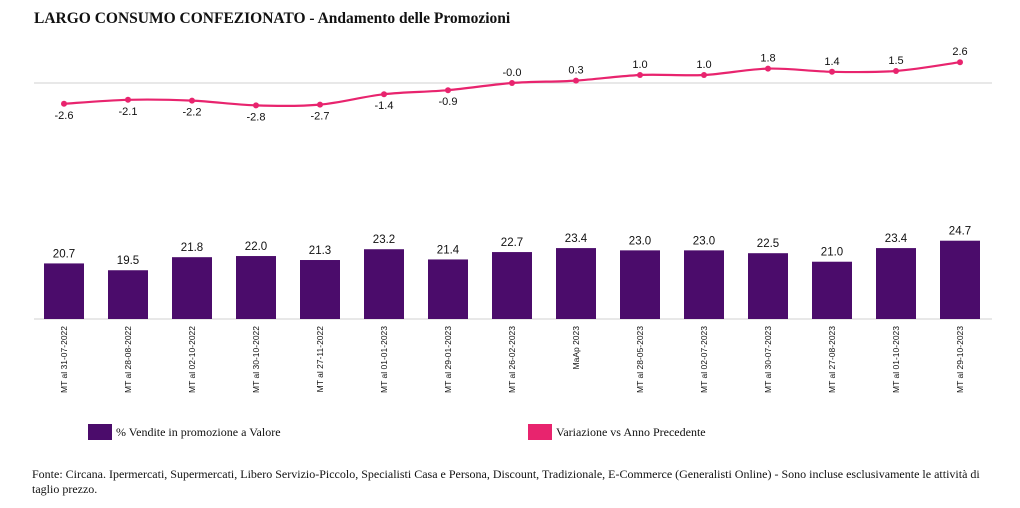 This screenshot has height=508, width=1020. Describe the element at coordinates (960, 359) in the screenshot. I see `x-tick-label: MT al 29-10-2023` at that location.